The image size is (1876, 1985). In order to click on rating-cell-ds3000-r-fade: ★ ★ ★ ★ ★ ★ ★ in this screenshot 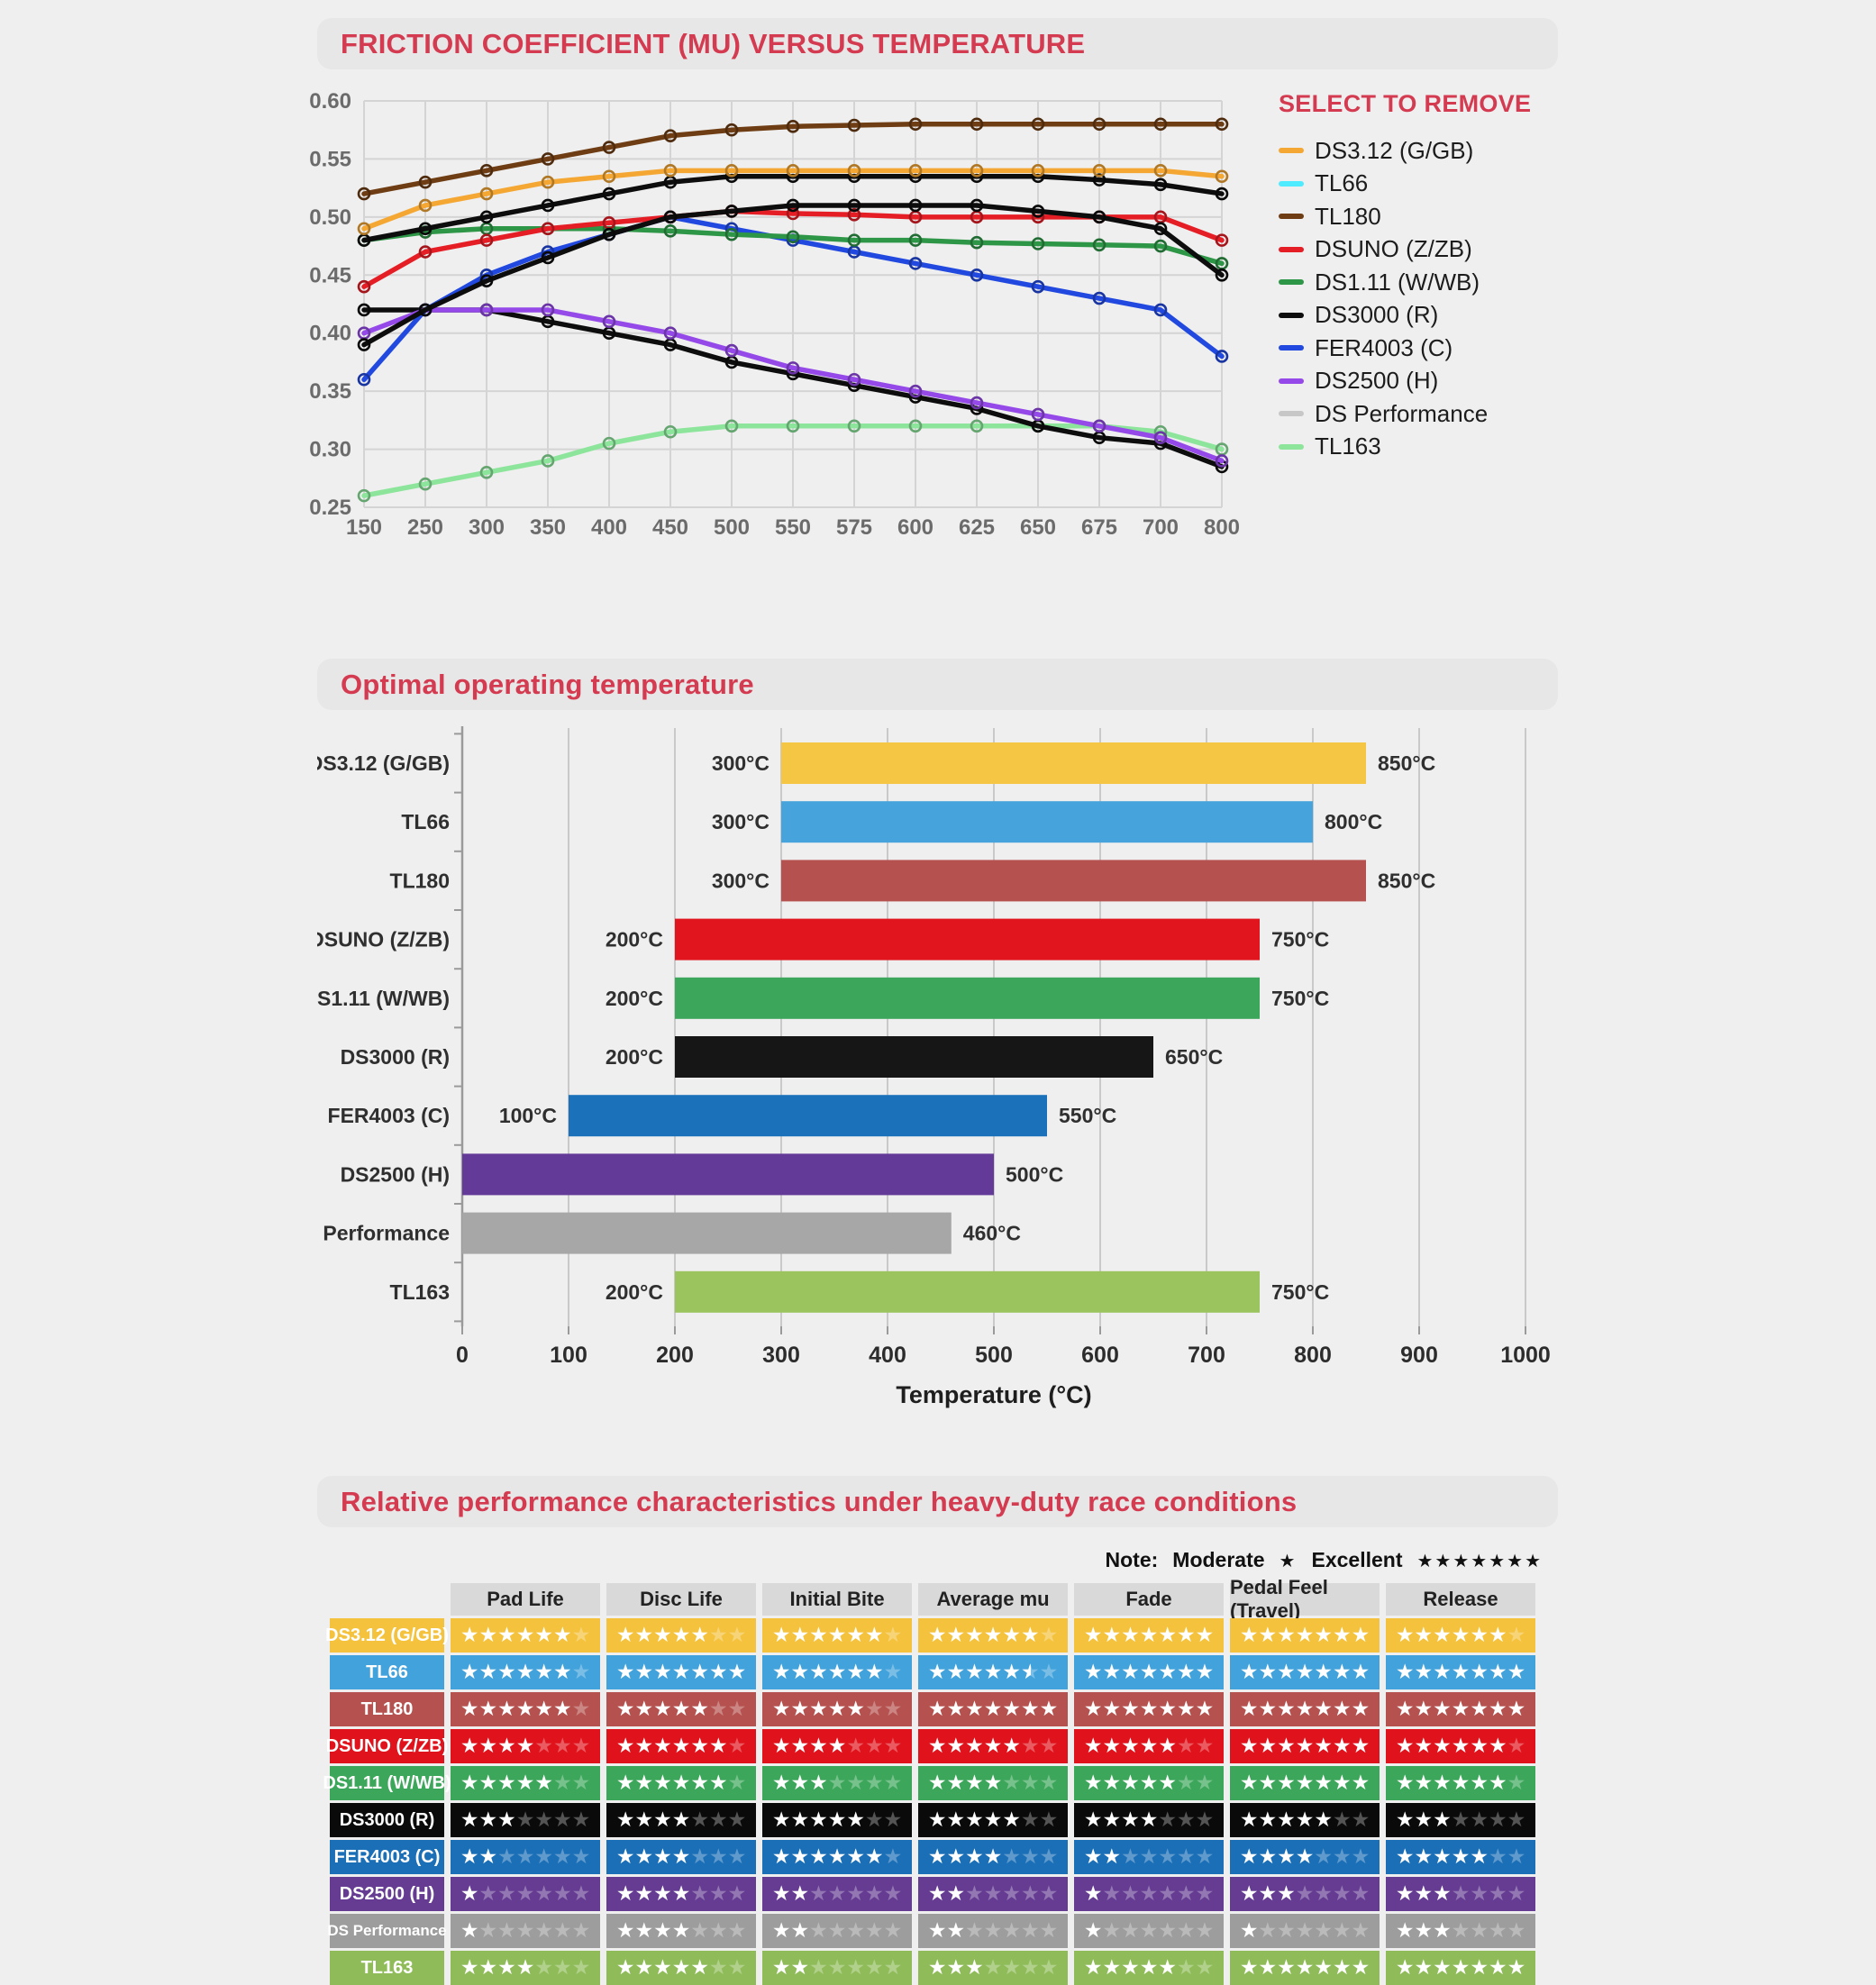, I will do `click(1149, 1820)`.